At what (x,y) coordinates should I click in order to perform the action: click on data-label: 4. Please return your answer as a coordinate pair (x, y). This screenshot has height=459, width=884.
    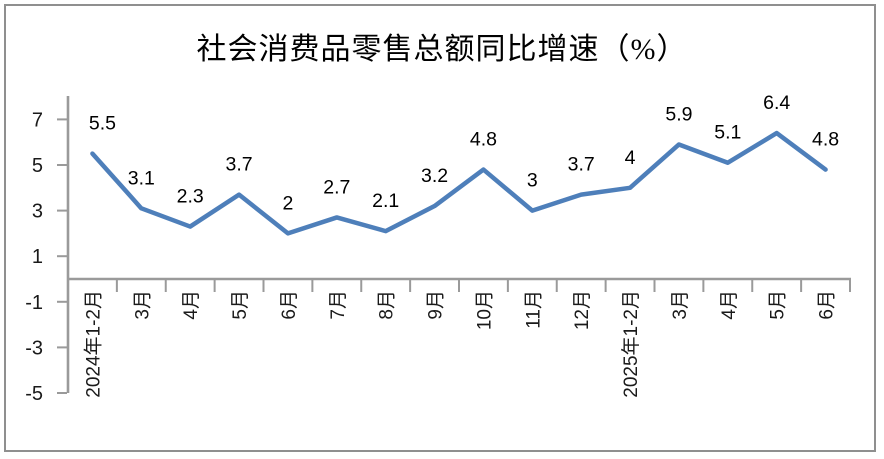
    Looking at the image, I should click on (630, 158).